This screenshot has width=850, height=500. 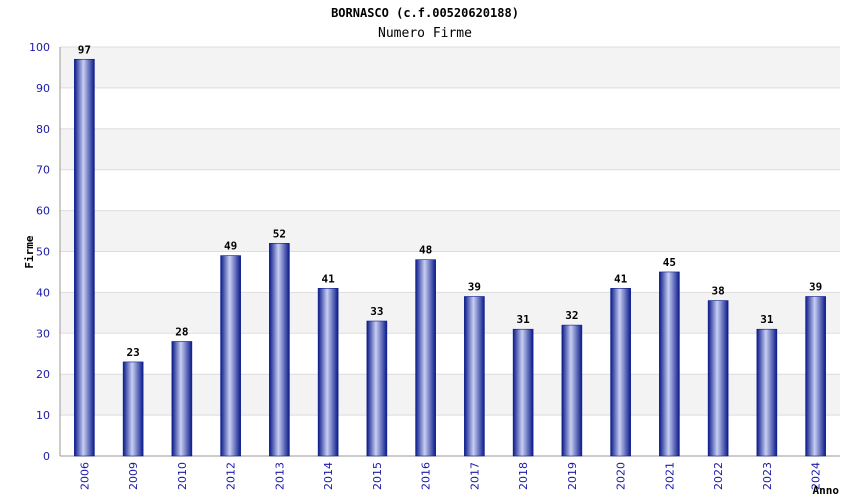 I want to click on y-tick-label: 70, so click(x=43, y=170).